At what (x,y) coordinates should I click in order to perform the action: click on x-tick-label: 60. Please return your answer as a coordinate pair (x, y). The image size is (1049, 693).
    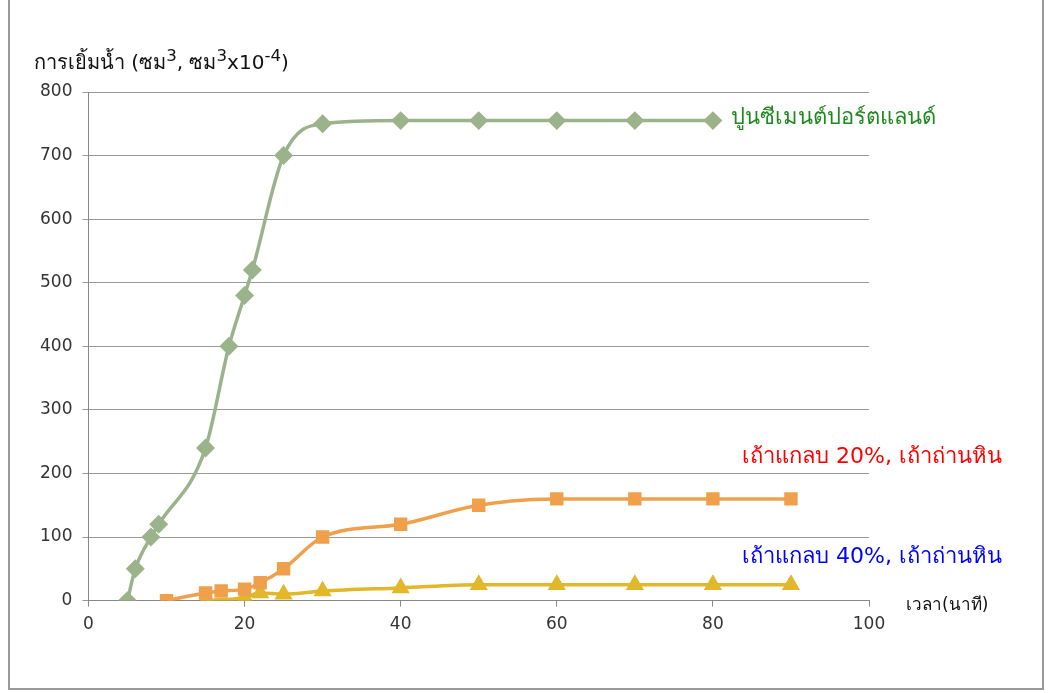
    Looking at the image, I should click on (556, 623).